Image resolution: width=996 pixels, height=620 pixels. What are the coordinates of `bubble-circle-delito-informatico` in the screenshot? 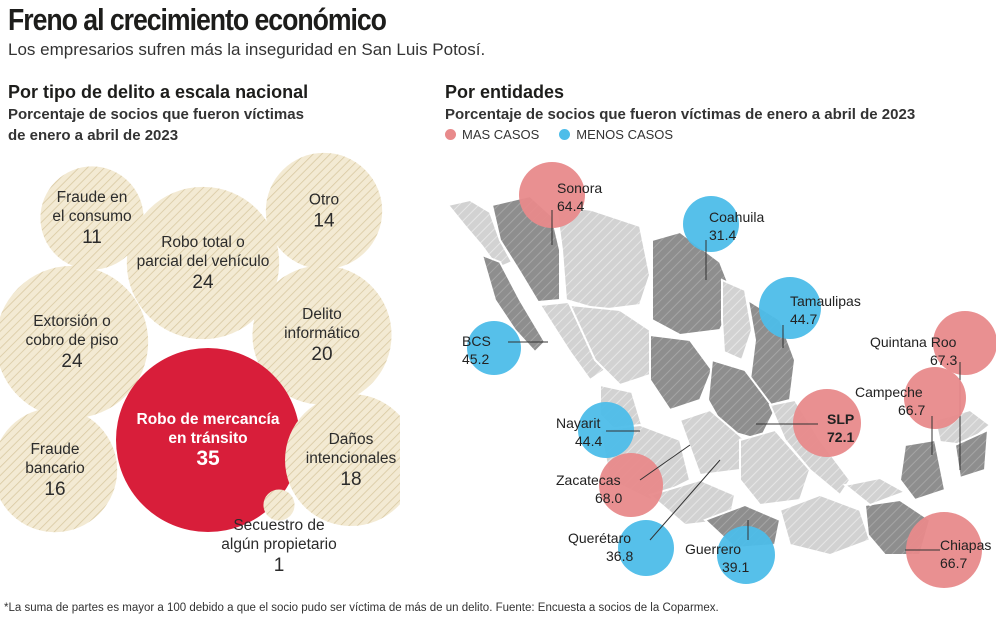 It's located at (322, 335).